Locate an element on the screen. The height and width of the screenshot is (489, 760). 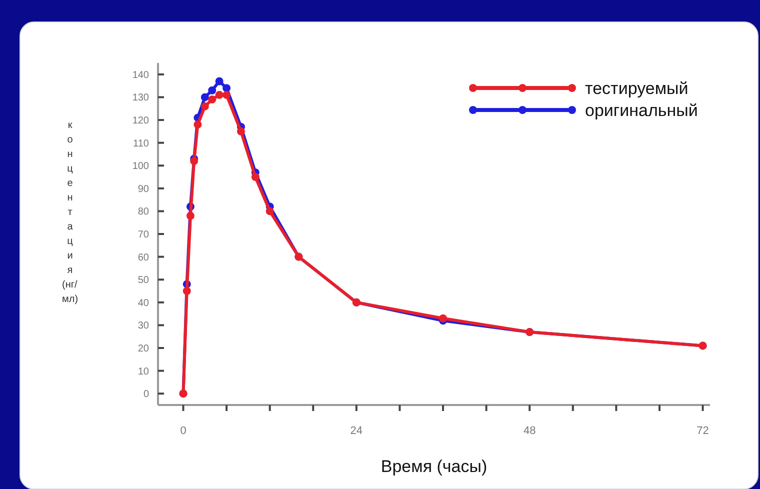
y-tick-label: 50 is located at coordinates (144, 280).